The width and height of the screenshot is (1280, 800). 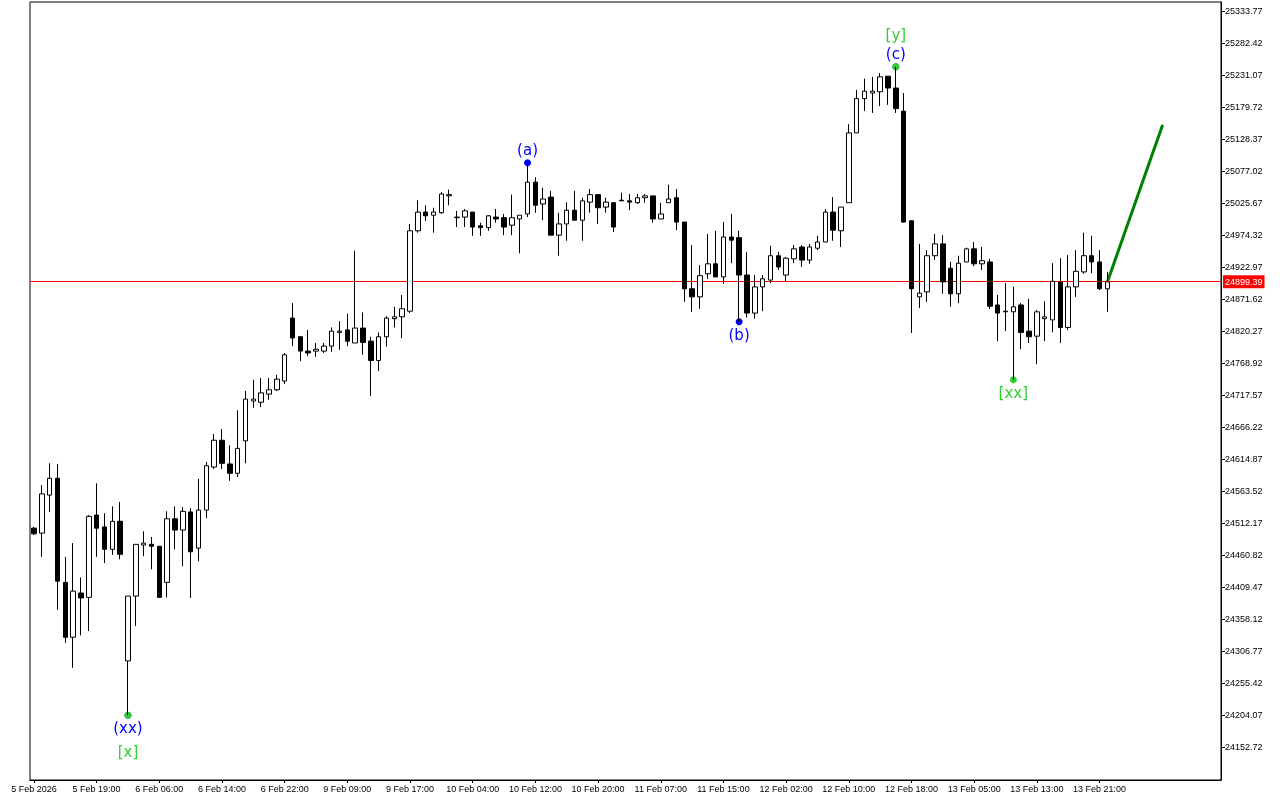 What do you see at coordinates (1244, 74) in the screenshot?
I see `y-tick-label: 25231.07` at bounding box center [1244, 74].